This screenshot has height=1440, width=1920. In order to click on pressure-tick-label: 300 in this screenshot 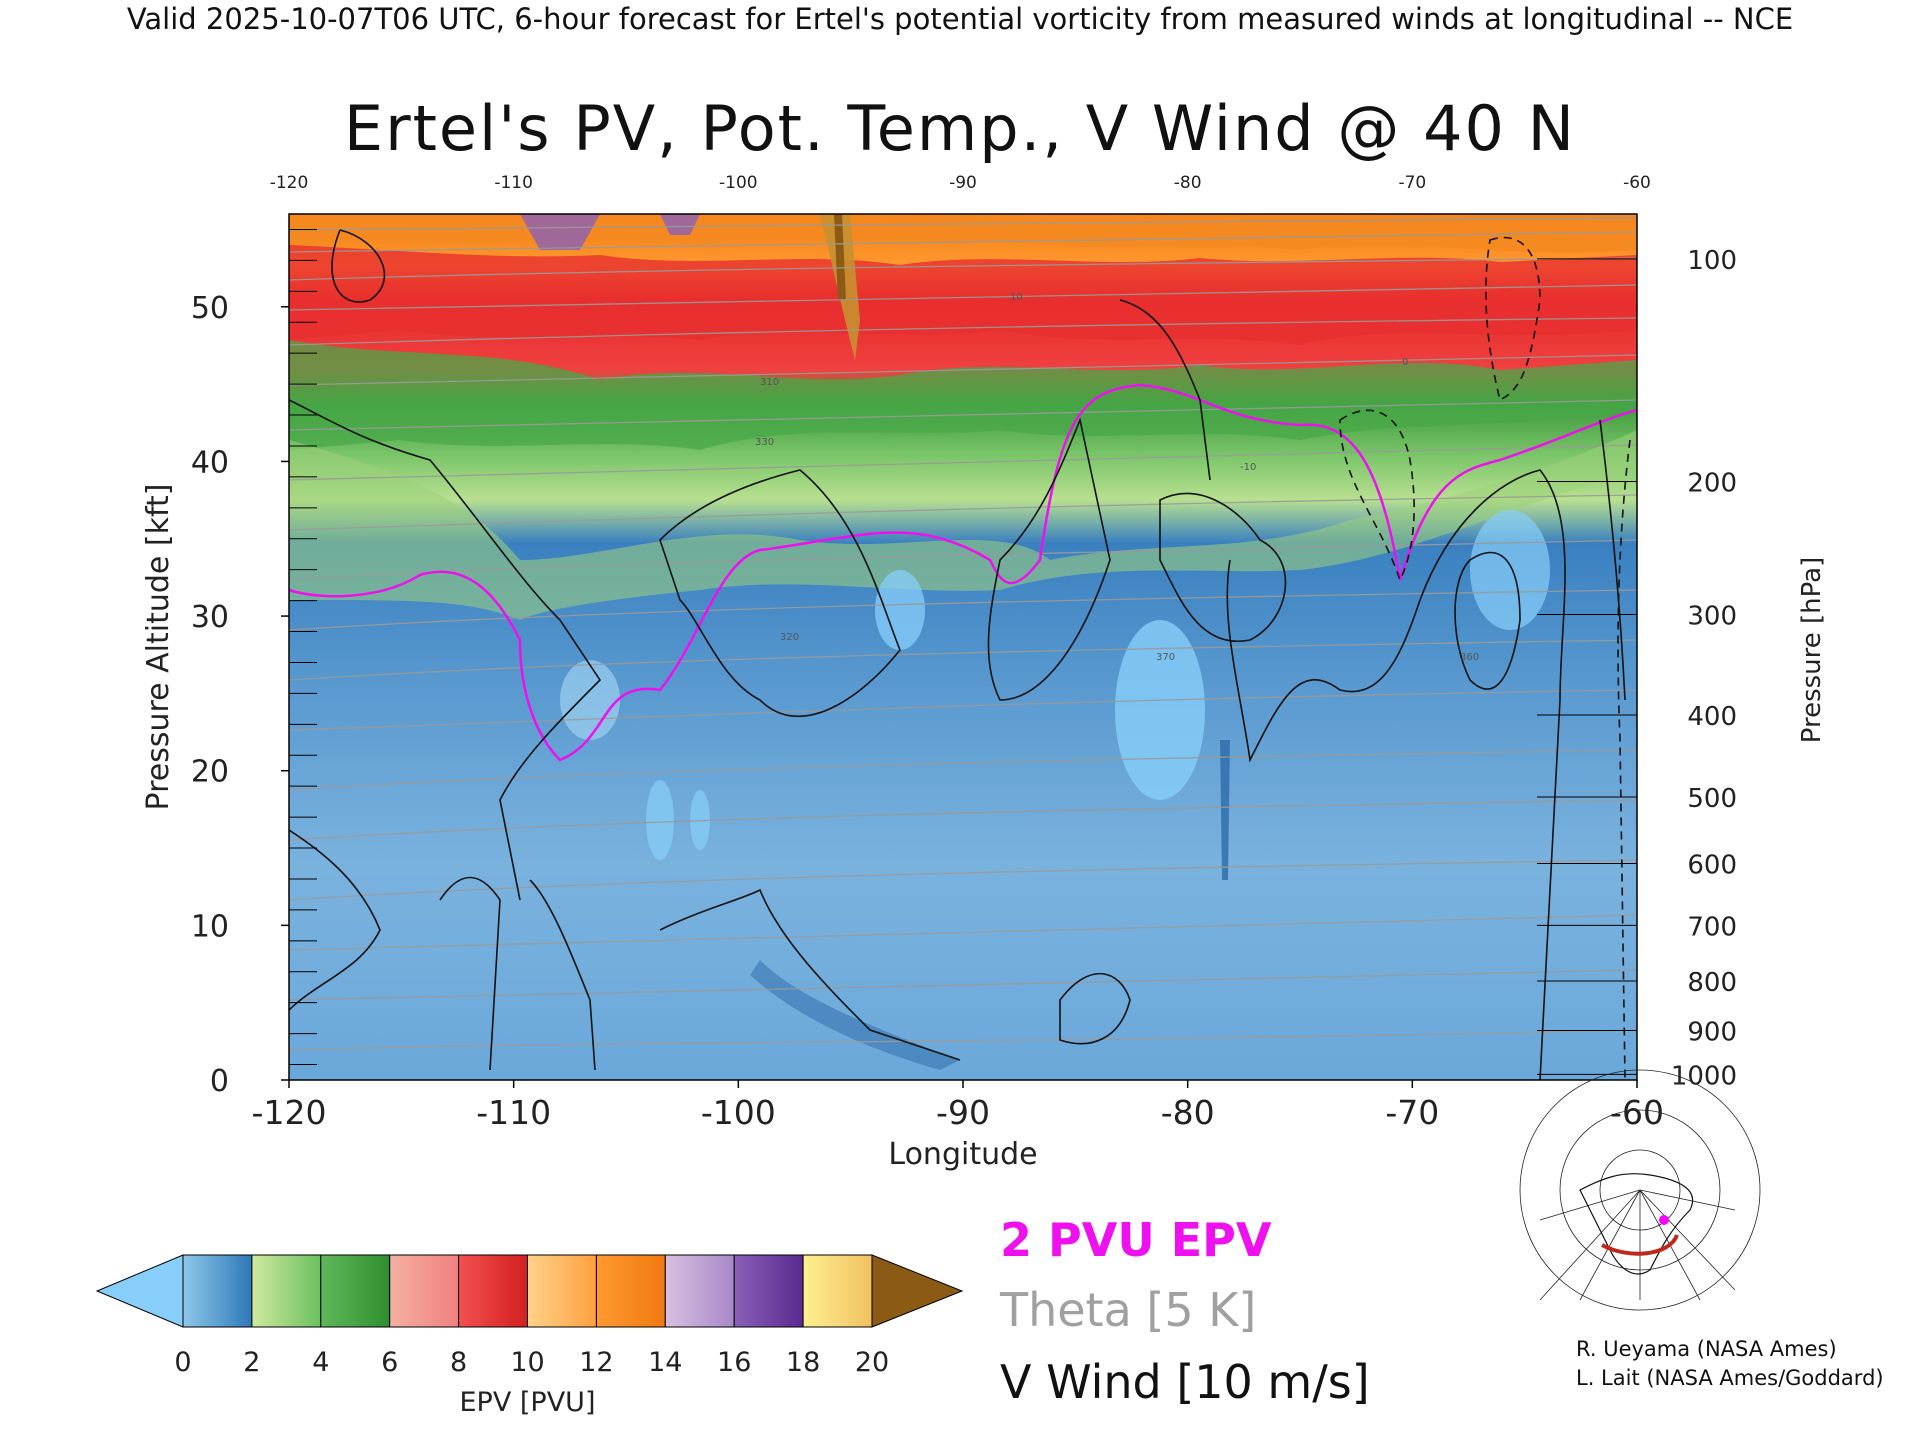, I will do `click(1712, 617)`.